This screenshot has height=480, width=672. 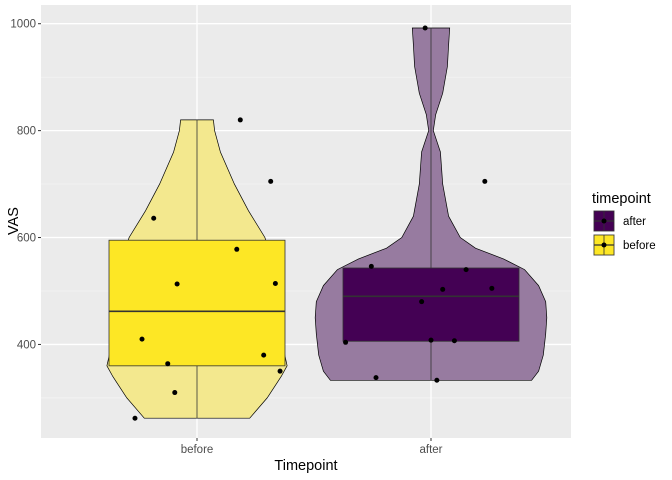 I want to click on legend: timepoint after before, so click(x=624, y=223).